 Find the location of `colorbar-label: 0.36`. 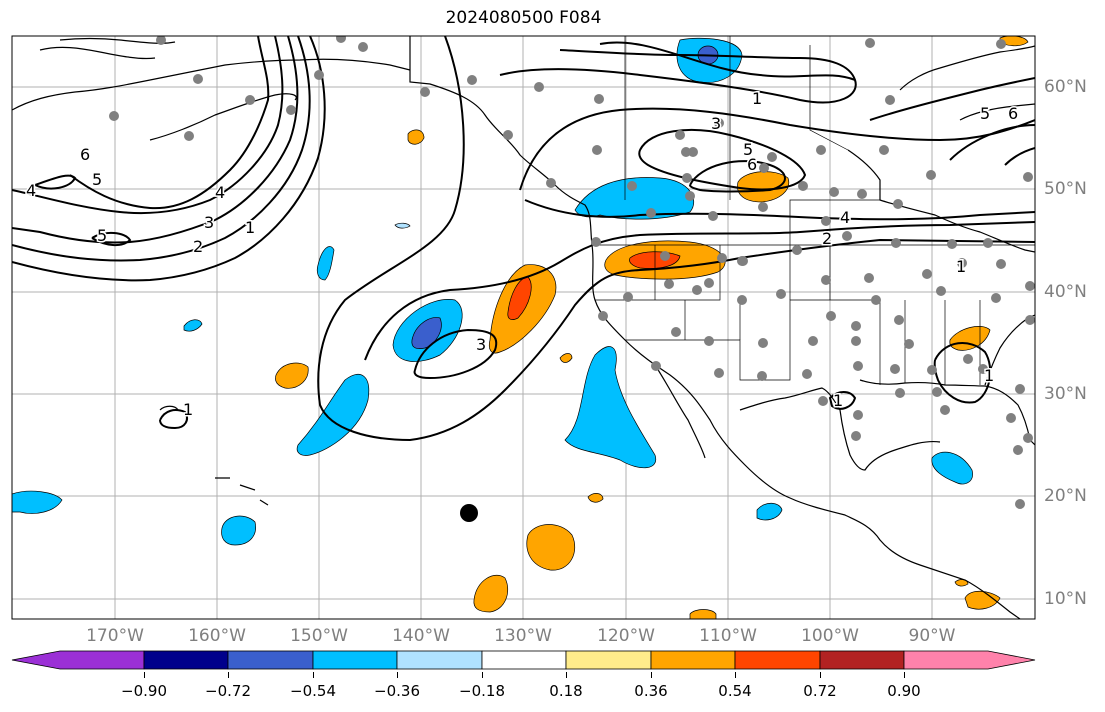

colorbar-label: 0.36 is located at coordinates (651, 691).